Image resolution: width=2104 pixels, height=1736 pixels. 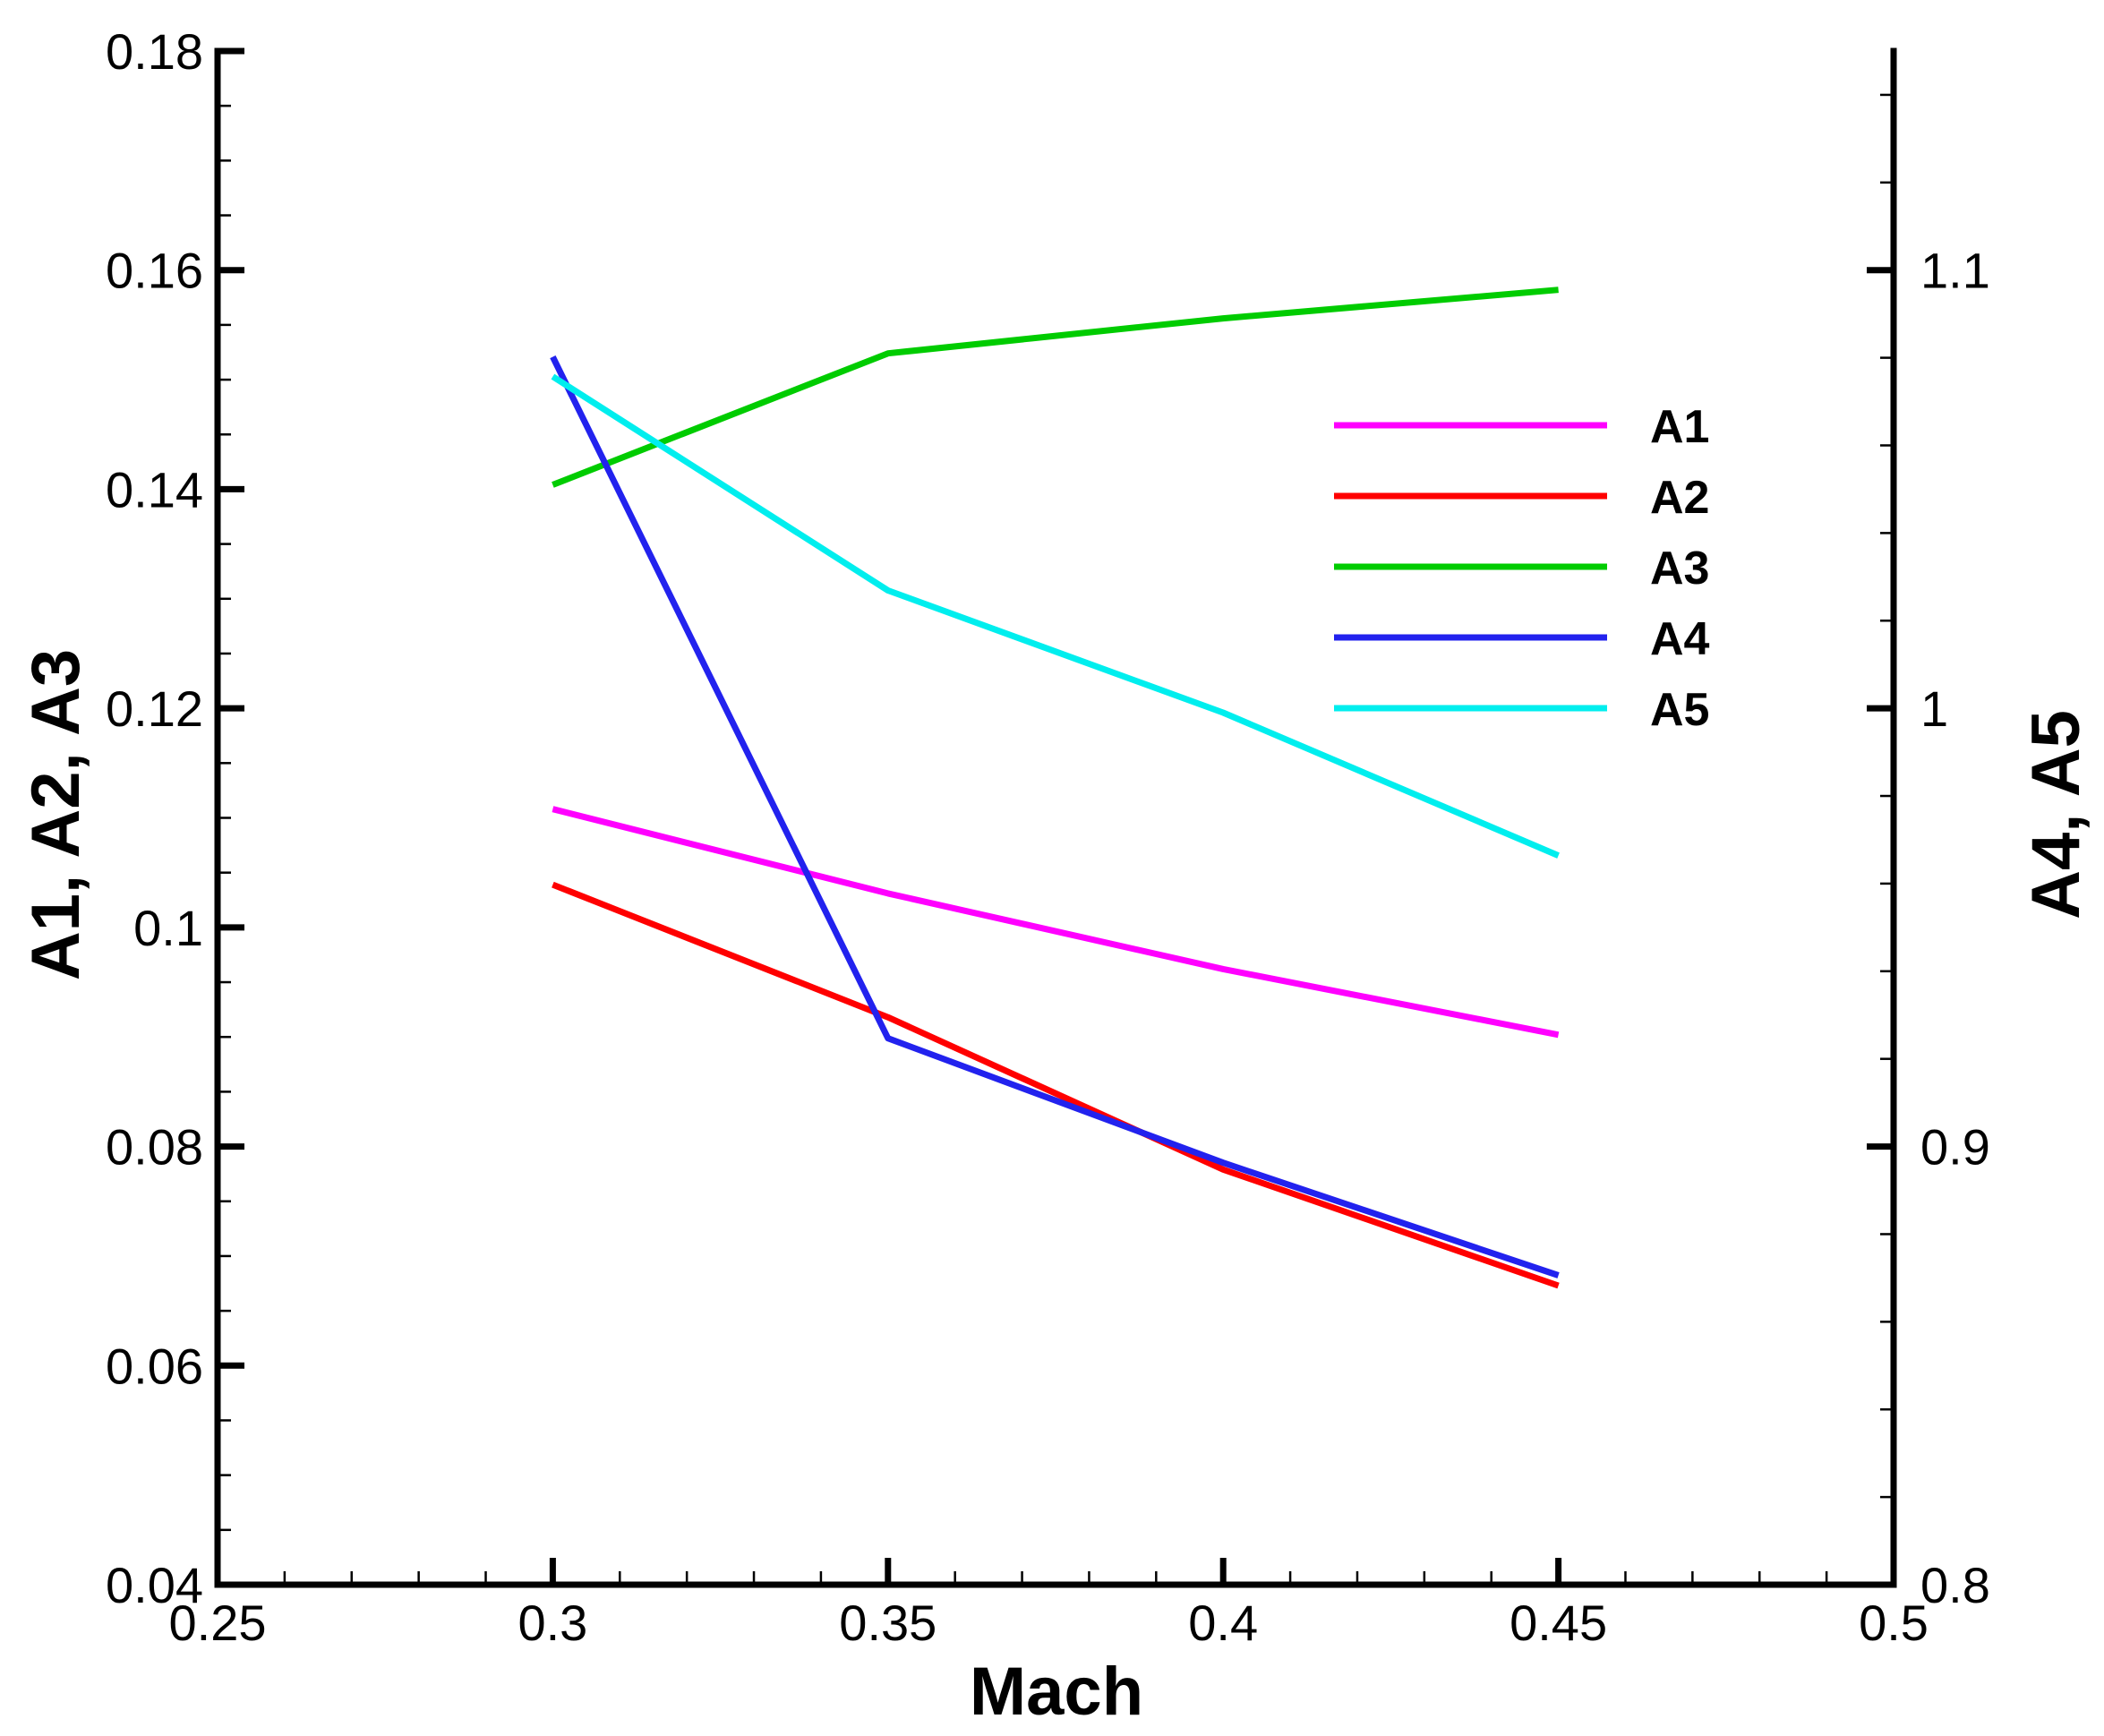 What do you see at coordinates (1894, 1623) in the screenshot?
I see `x-tick-label: 0.5` at bounding box center [1894, 1623].